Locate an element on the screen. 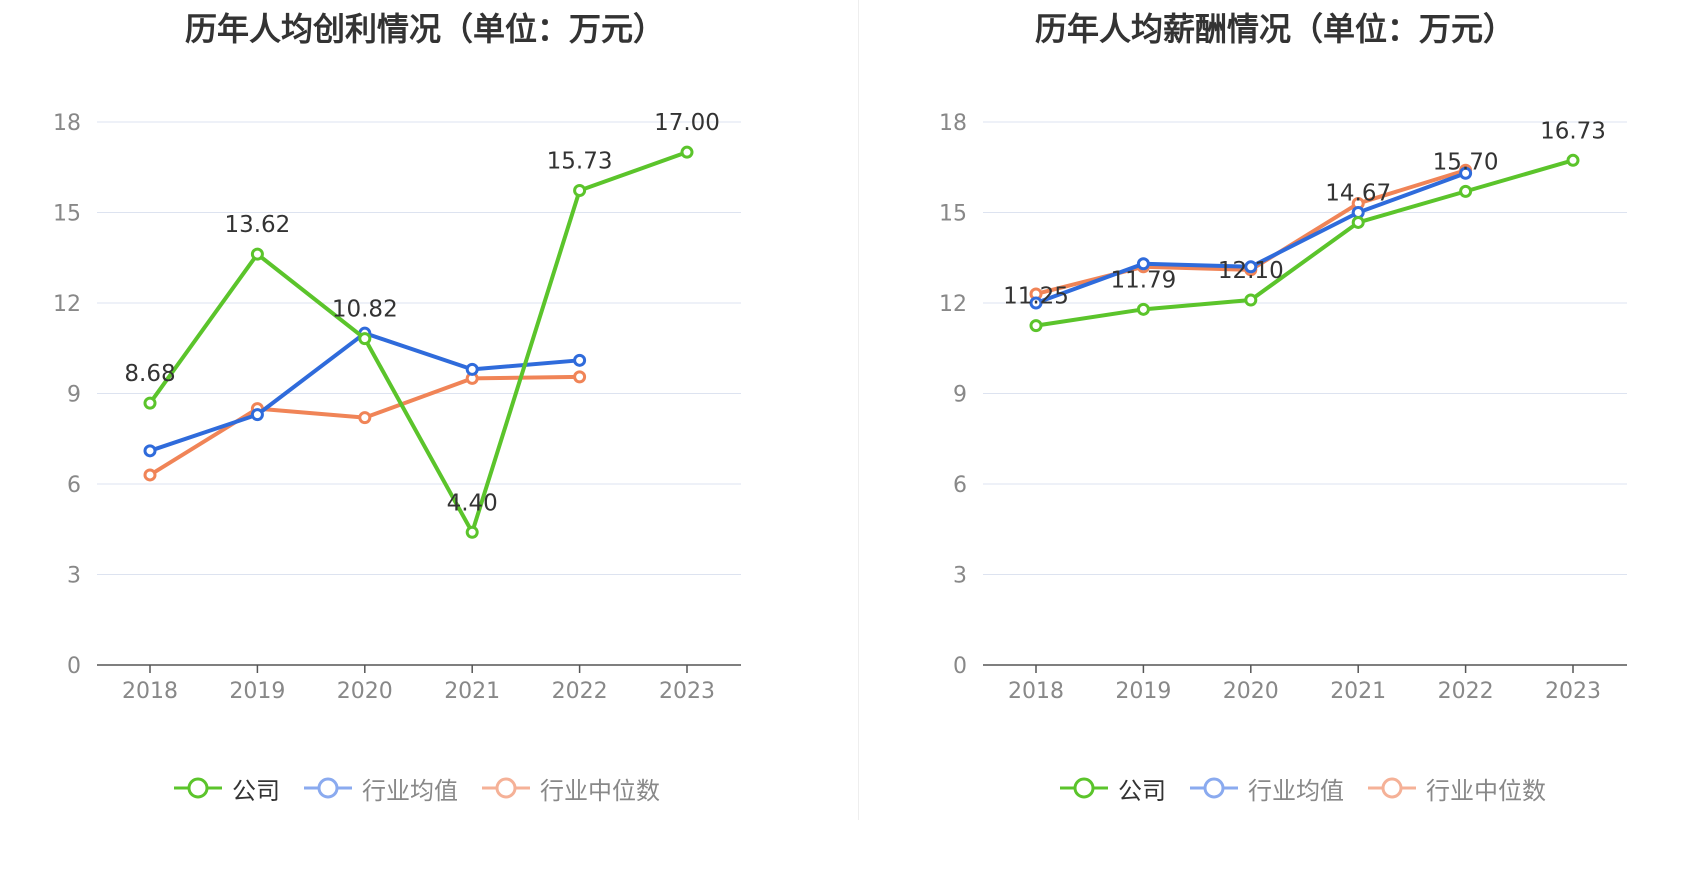 This screenshot has width=1700, height=874. data-label: 17.00 is located at coordinates (687, 123).